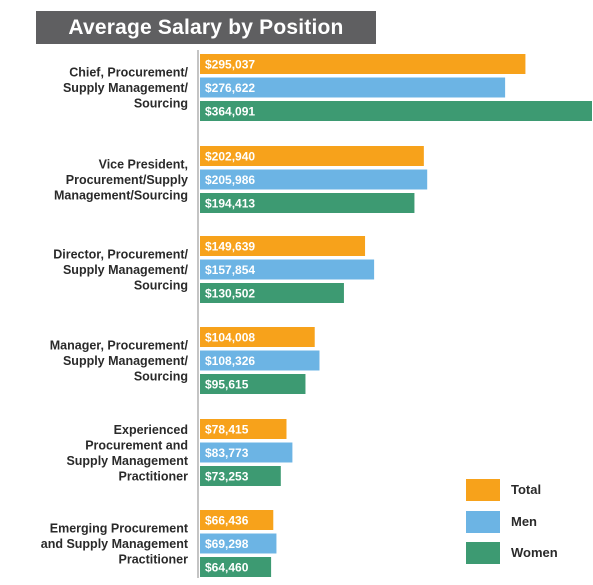  I want to click on category-label: Experienced, so click(151, 430).